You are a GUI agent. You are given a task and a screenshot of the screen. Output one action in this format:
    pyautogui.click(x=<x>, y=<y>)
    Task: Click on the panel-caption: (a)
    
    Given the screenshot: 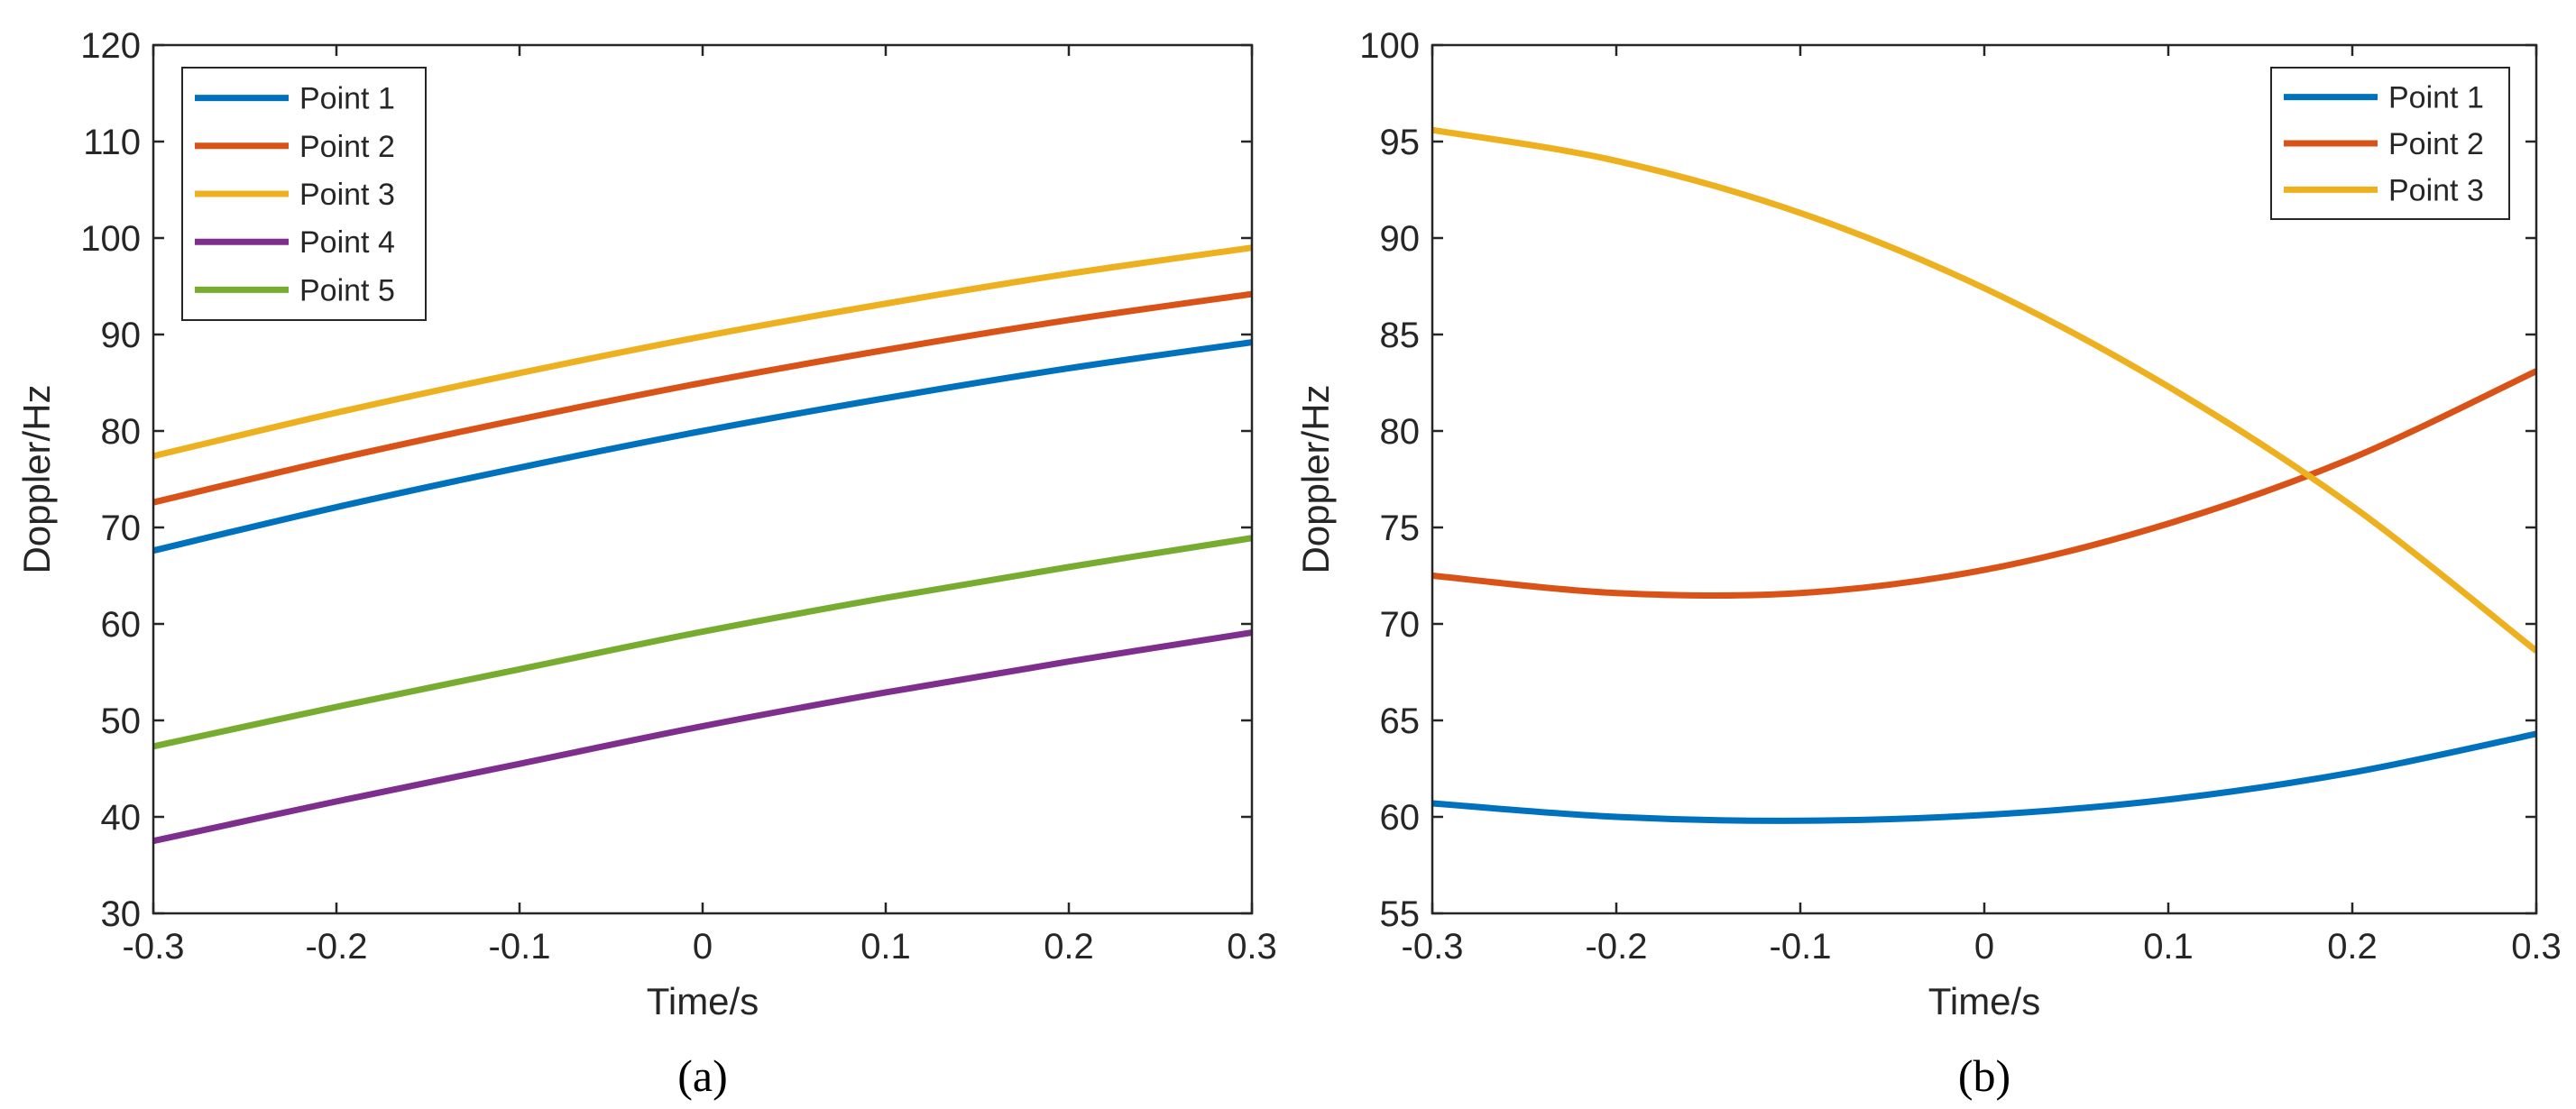 What is the action you would take?
    pyautogui.click(x=703, y=1075)
    